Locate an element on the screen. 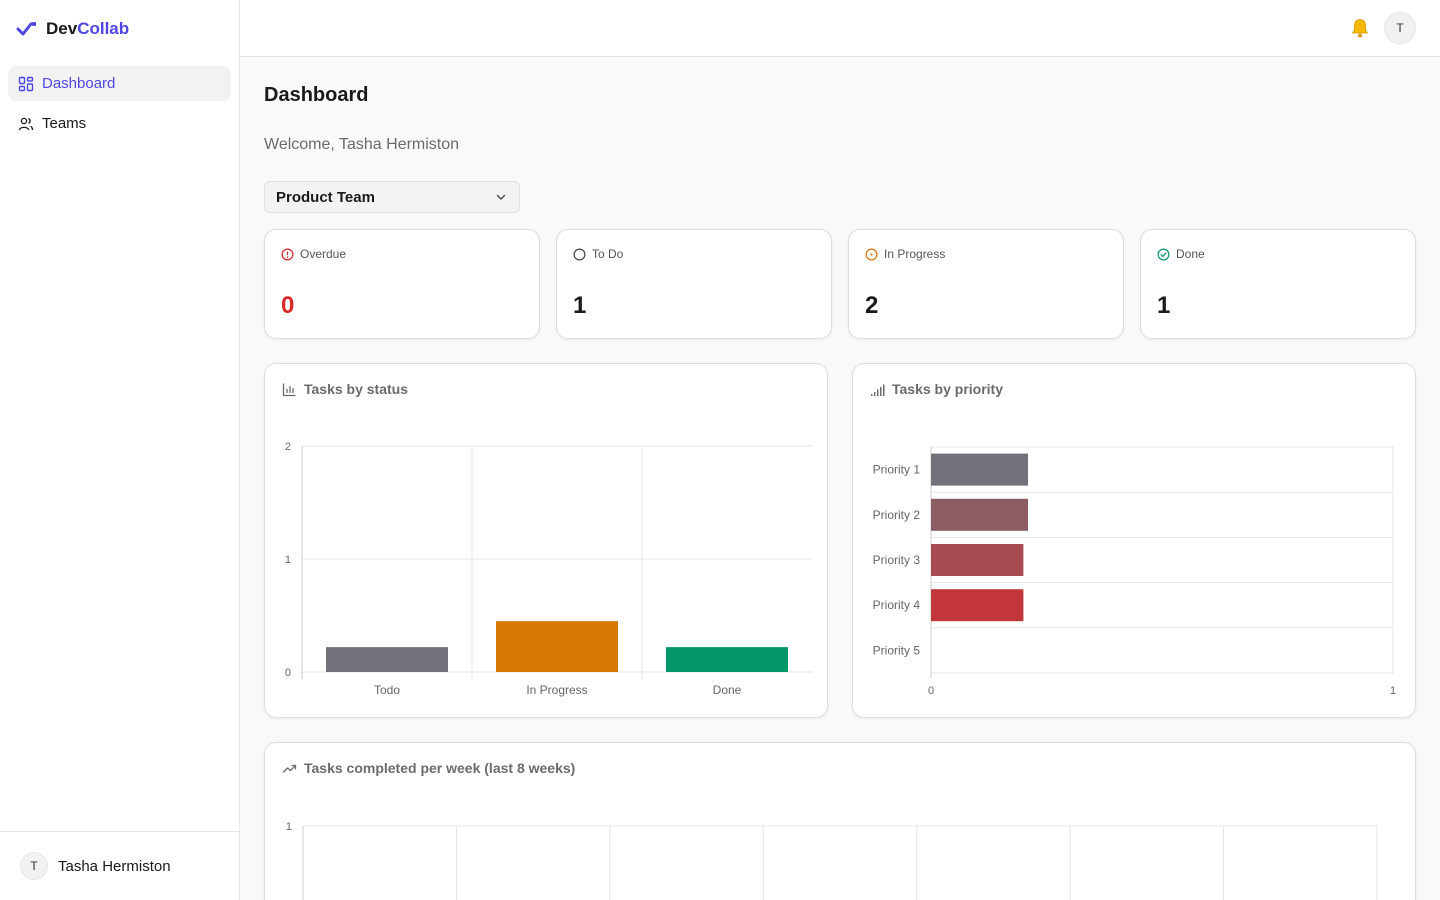 This screenshot has width=1440, height=900. stat-value: 2 is located at coordinates (872, 305).